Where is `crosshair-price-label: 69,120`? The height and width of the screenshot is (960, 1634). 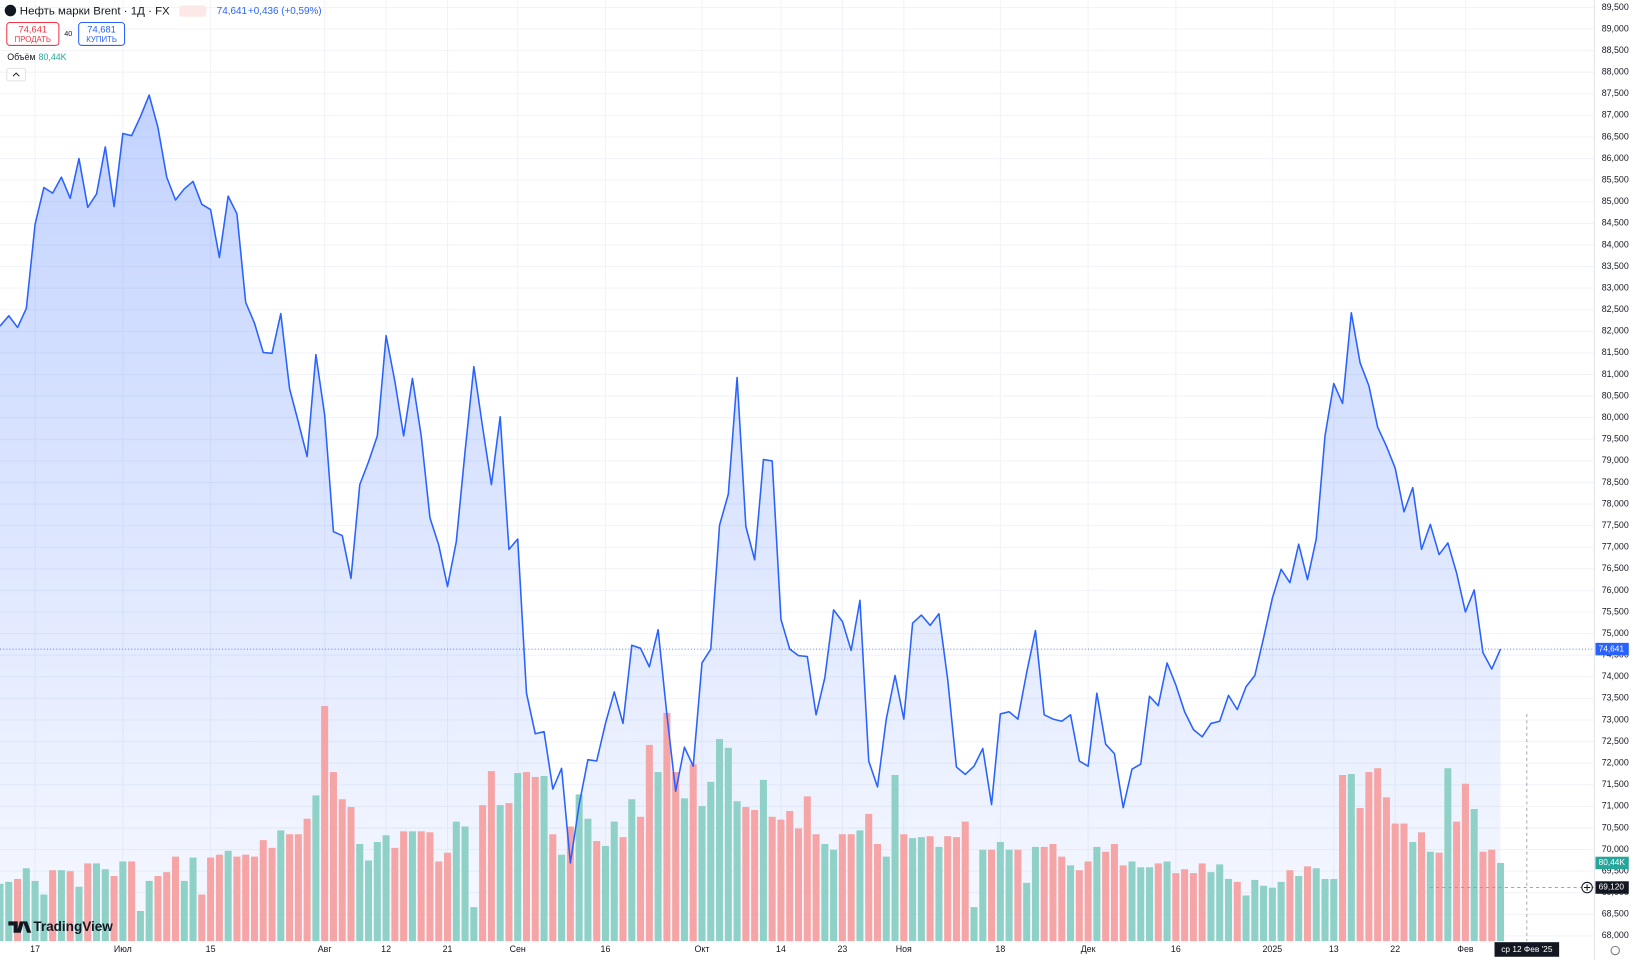
crosshair-price-label: 69,120 is located at coordinates (1612, 887).